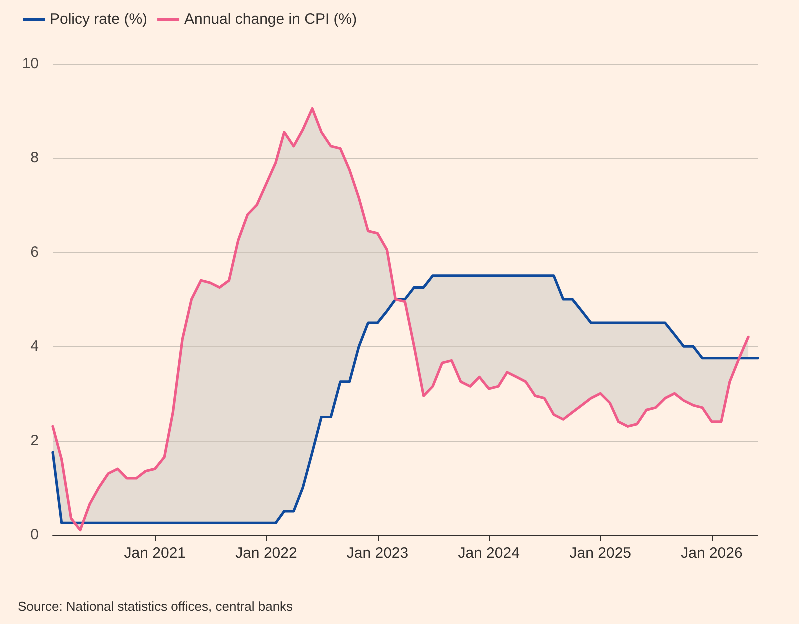 The height and width of the screenshot is (624, 799). I want to click on legend-label: Policy rate (%), so click(99, 19).